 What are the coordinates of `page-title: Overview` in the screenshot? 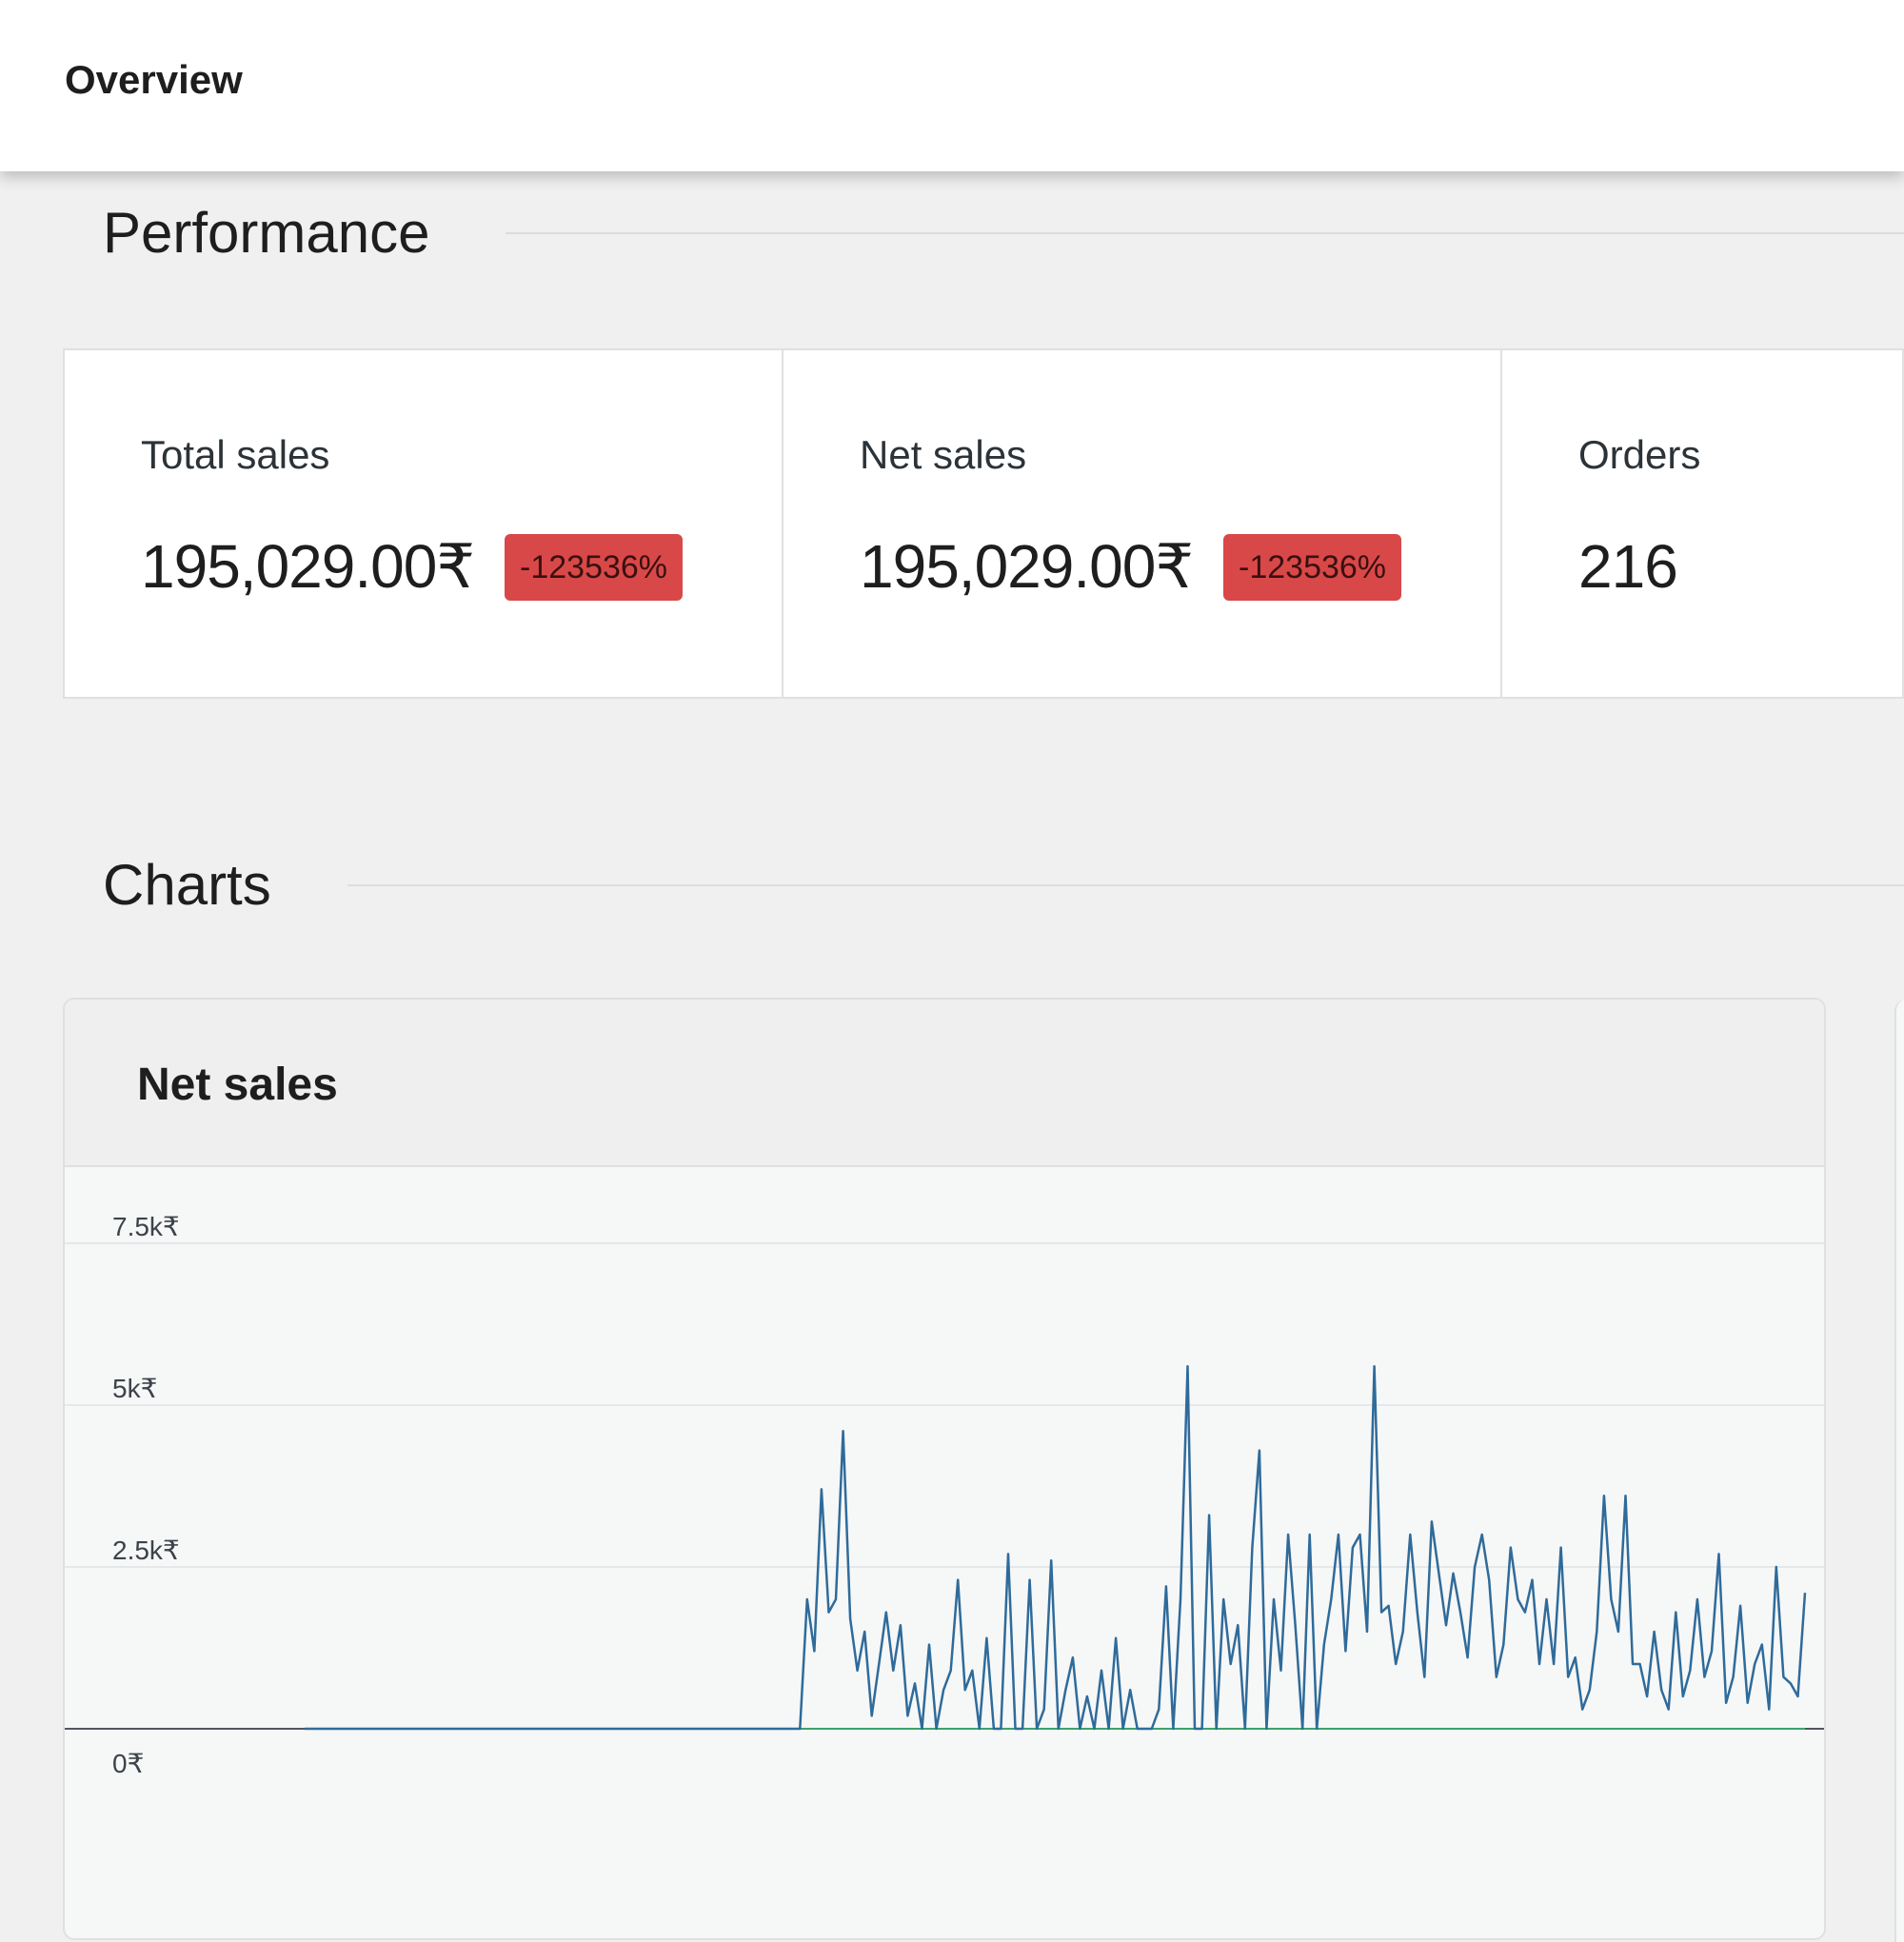 It's located at (154, 79).